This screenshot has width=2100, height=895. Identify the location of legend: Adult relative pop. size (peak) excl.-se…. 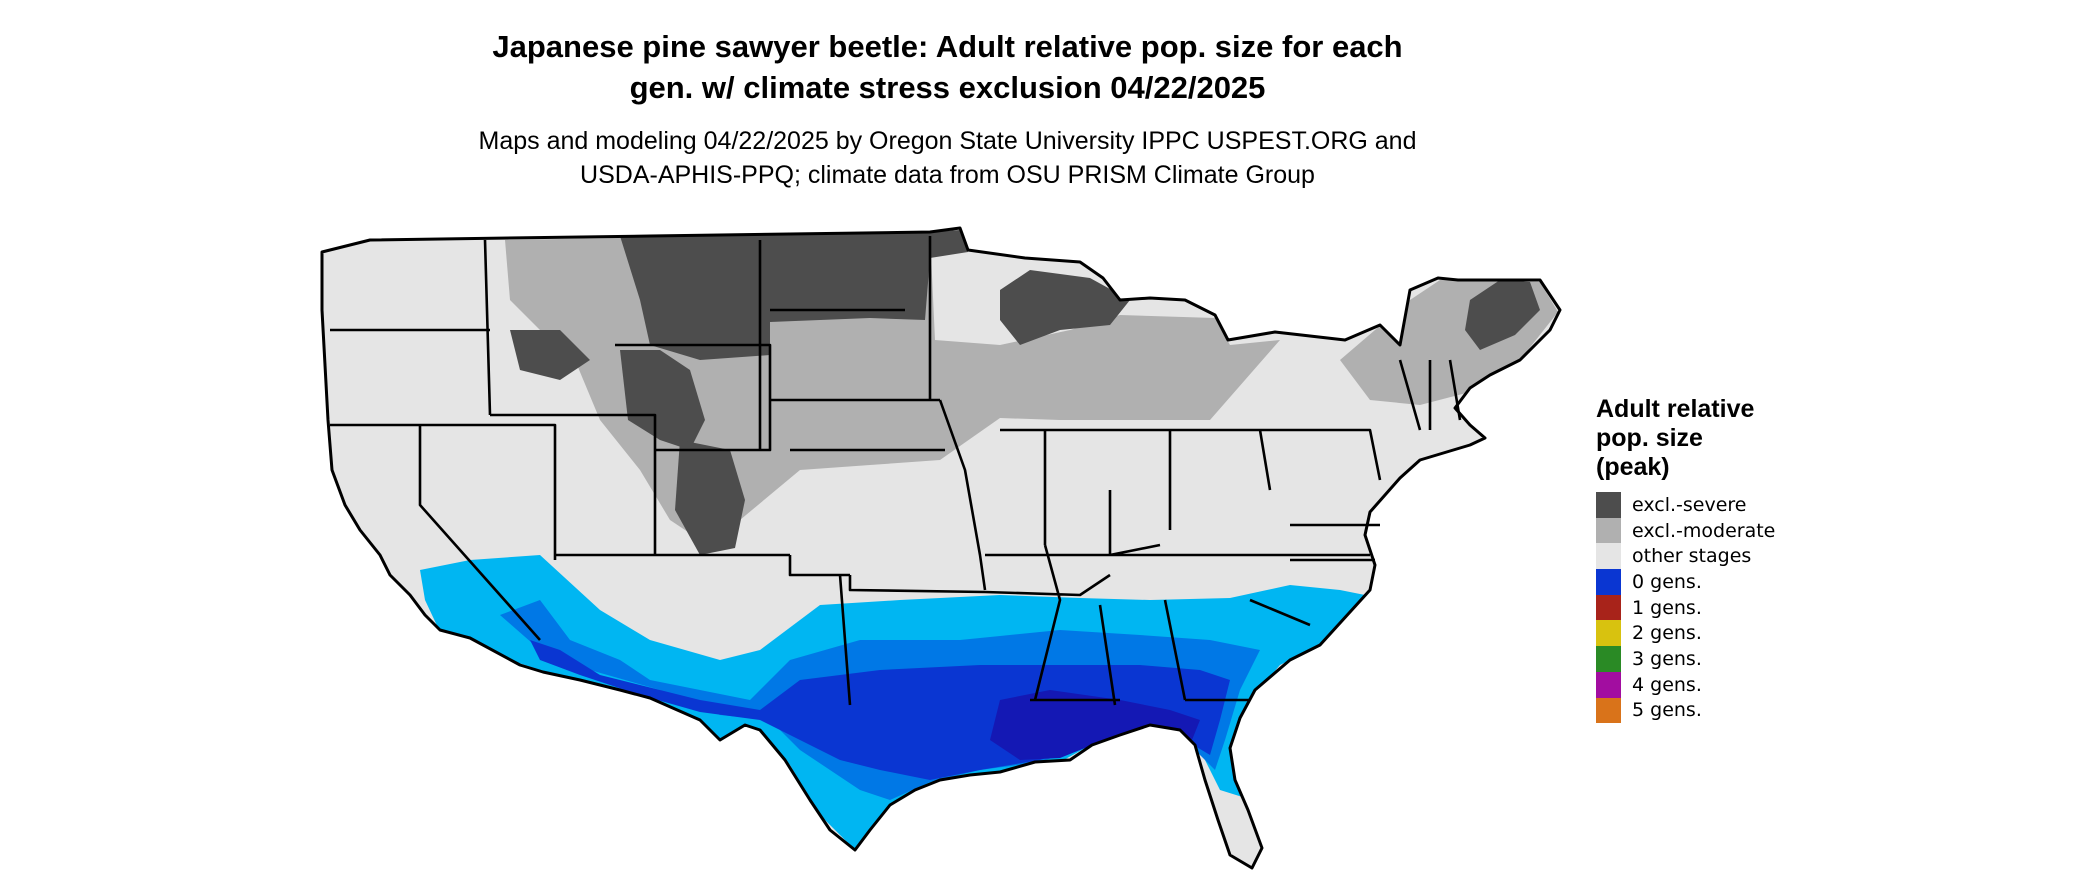
(1746, 559).